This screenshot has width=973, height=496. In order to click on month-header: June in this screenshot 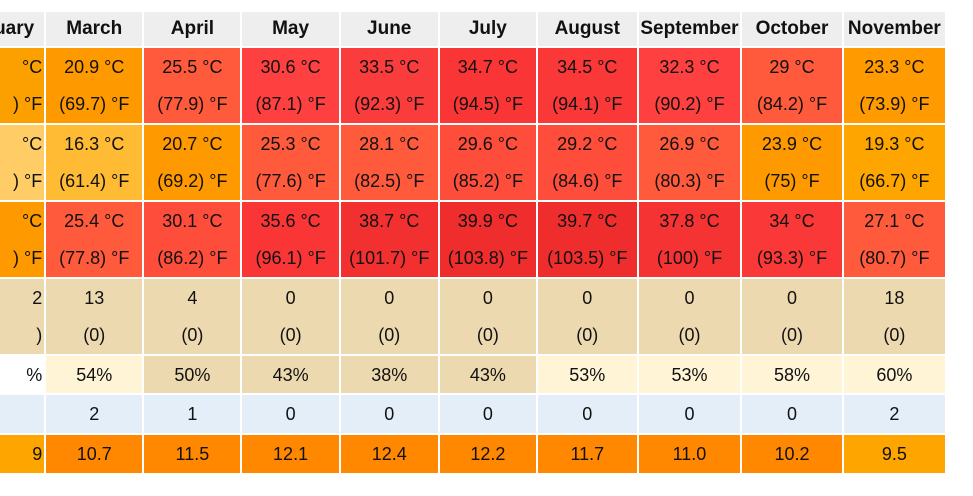, I will do `click(389, 29)`.